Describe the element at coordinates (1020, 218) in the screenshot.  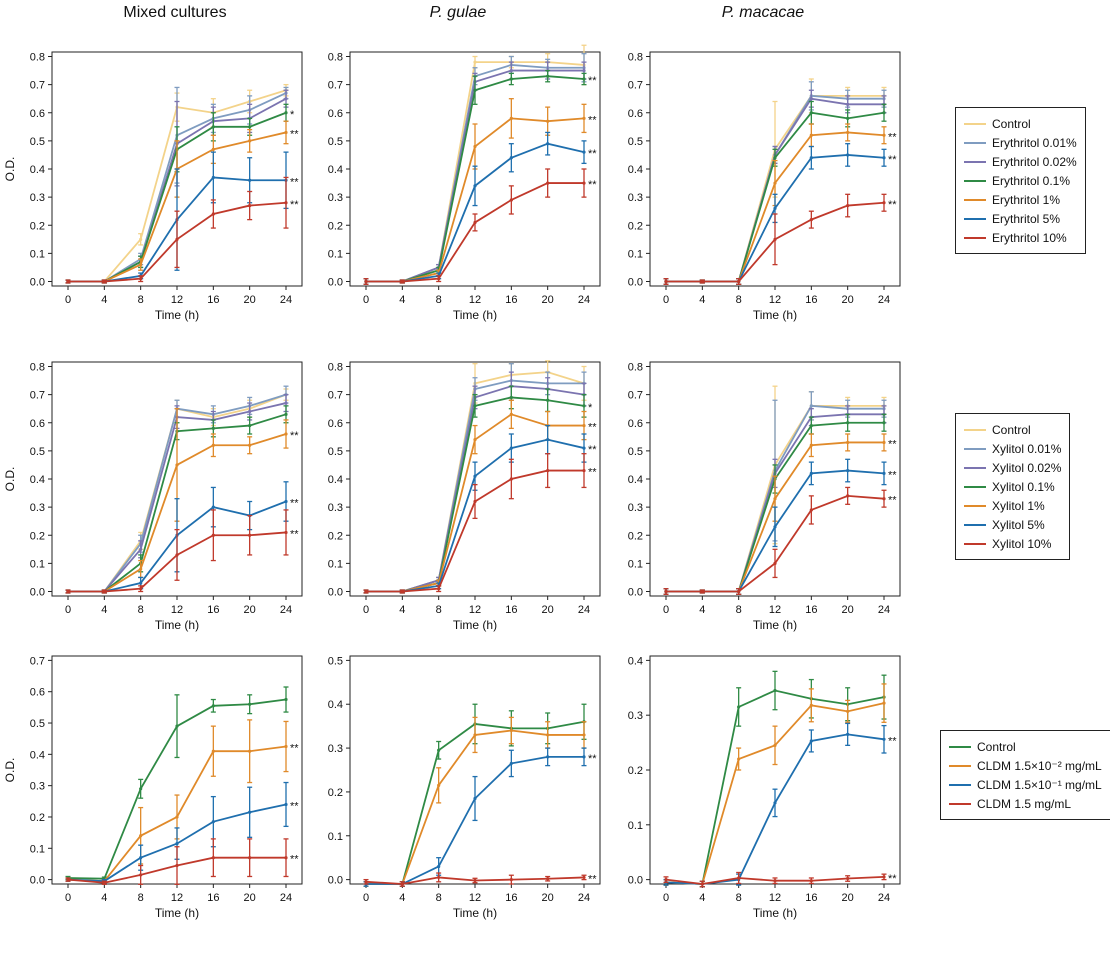
I see `legend-item: Erythritol 5%` at that location.